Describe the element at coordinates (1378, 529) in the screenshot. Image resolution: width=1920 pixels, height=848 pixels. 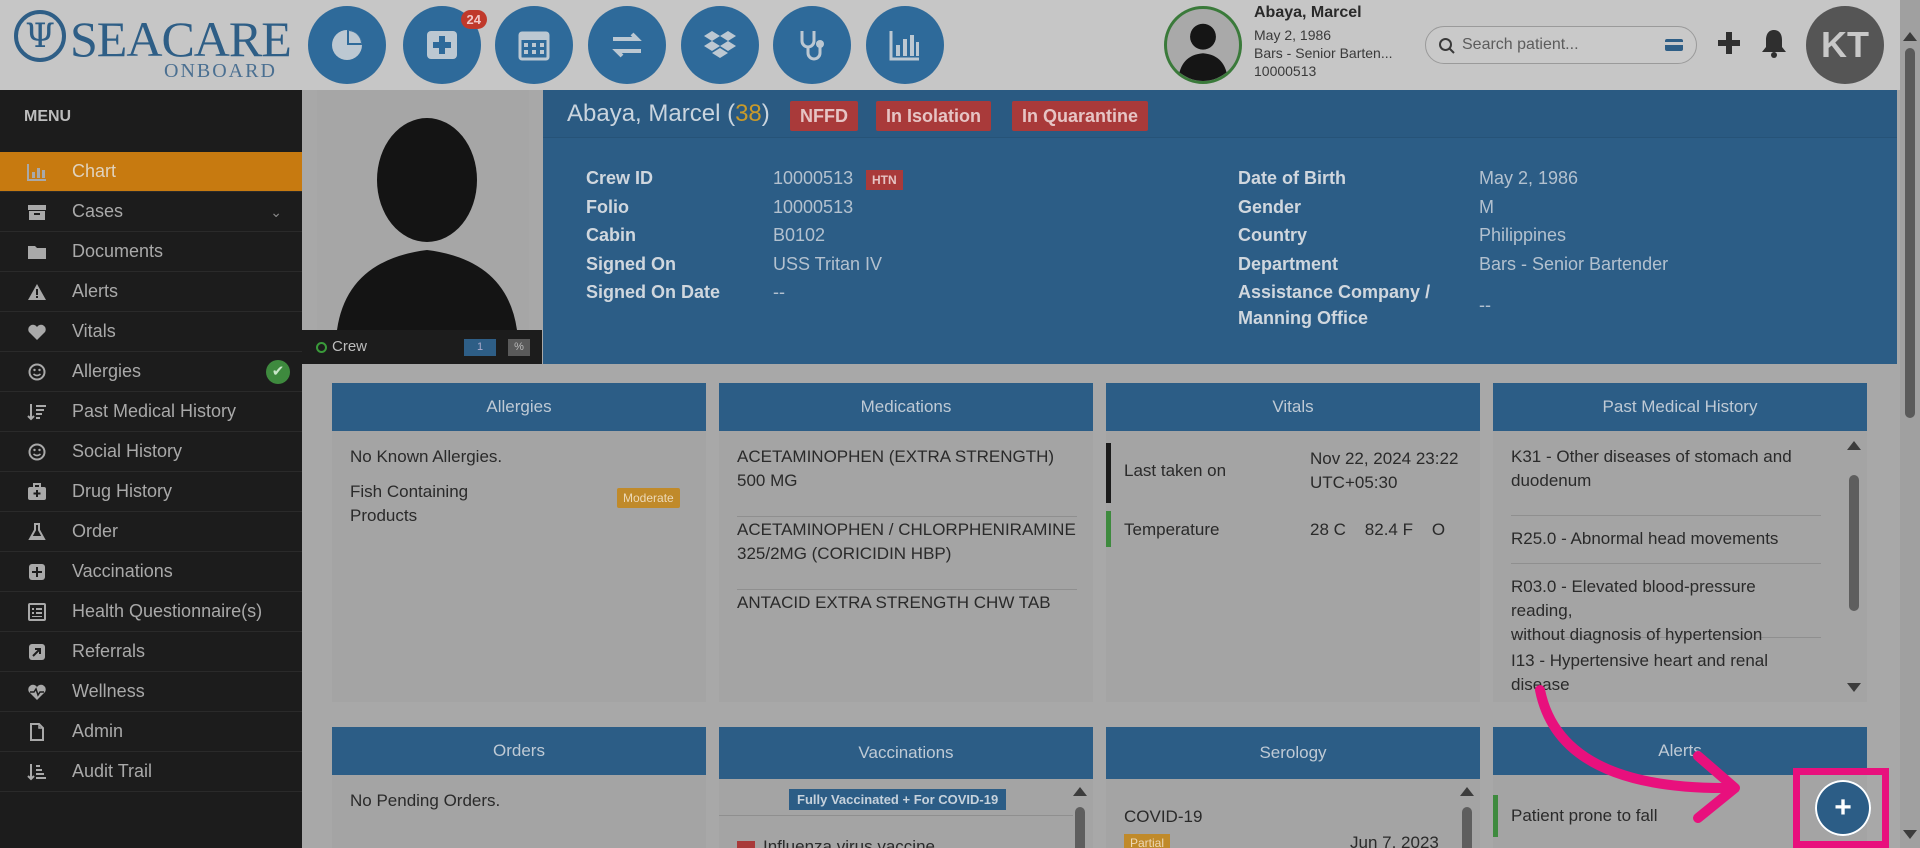
I see `temperature-value: 28 C 82.4 F O` at that location.